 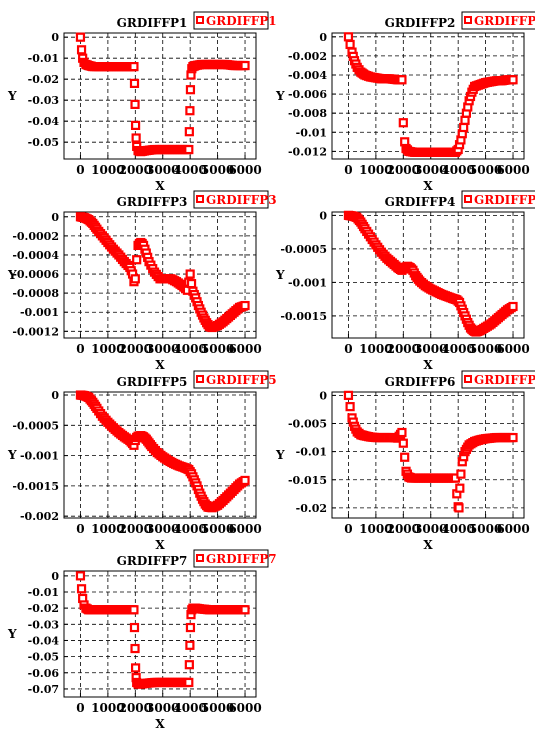 What do you see at coordinates (420, 23) in the screenshot?
I see `chart-title: GRDIFFP2` at bounding box center [420, 23].